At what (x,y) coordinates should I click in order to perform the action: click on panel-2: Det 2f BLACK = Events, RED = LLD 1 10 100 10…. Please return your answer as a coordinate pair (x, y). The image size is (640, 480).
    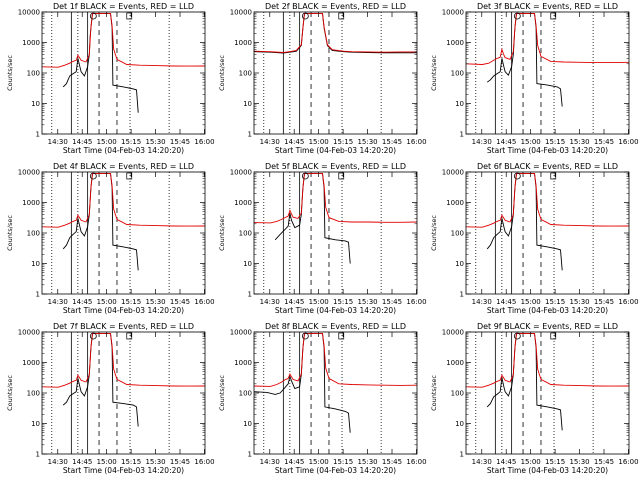
    Looking at the image, I should click on (322, 78).